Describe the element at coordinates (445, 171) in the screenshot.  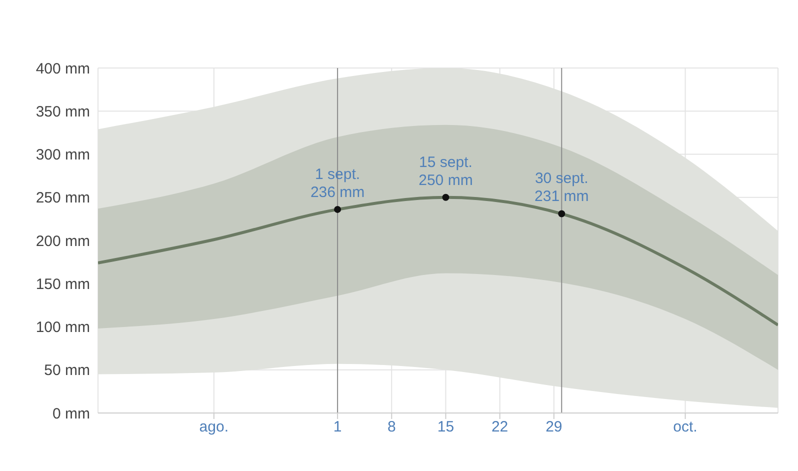
I see `data-label: 15 sept. 250 mm` at that location.